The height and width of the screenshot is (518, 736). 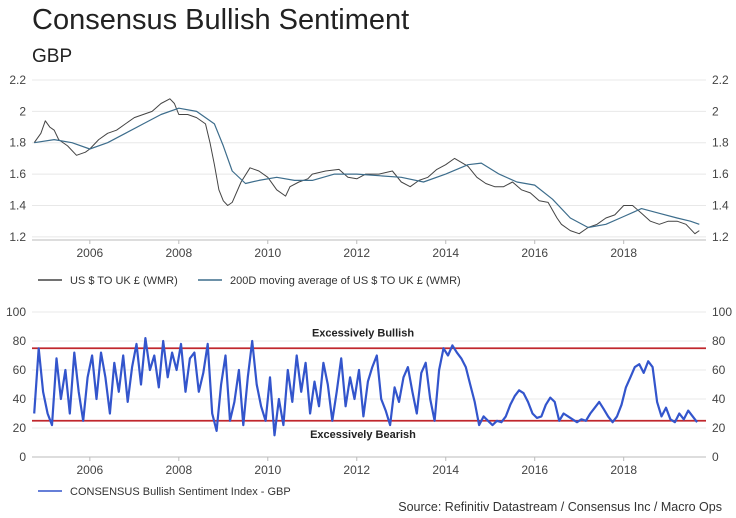 I want to click on y-tick-label-right-0: 0, so click(x=715, y=457).